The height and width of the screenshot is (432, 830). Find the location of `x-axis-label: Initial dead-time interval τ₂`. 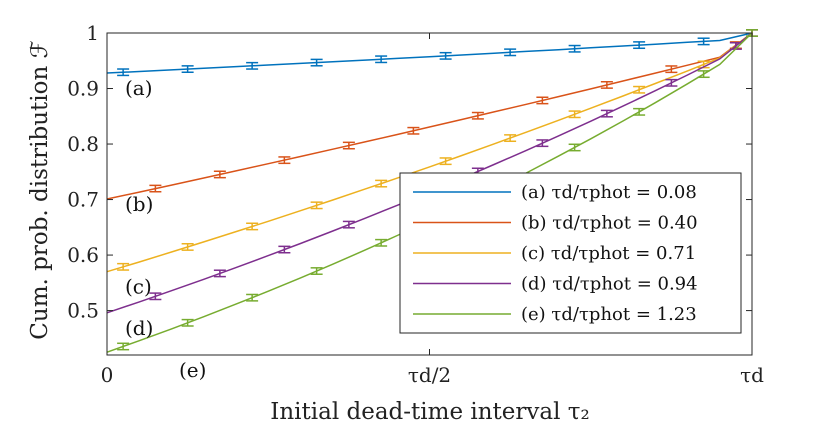

x-axis-label: Initial dead-time interval τ₂ is located at coordinates (429, 412).